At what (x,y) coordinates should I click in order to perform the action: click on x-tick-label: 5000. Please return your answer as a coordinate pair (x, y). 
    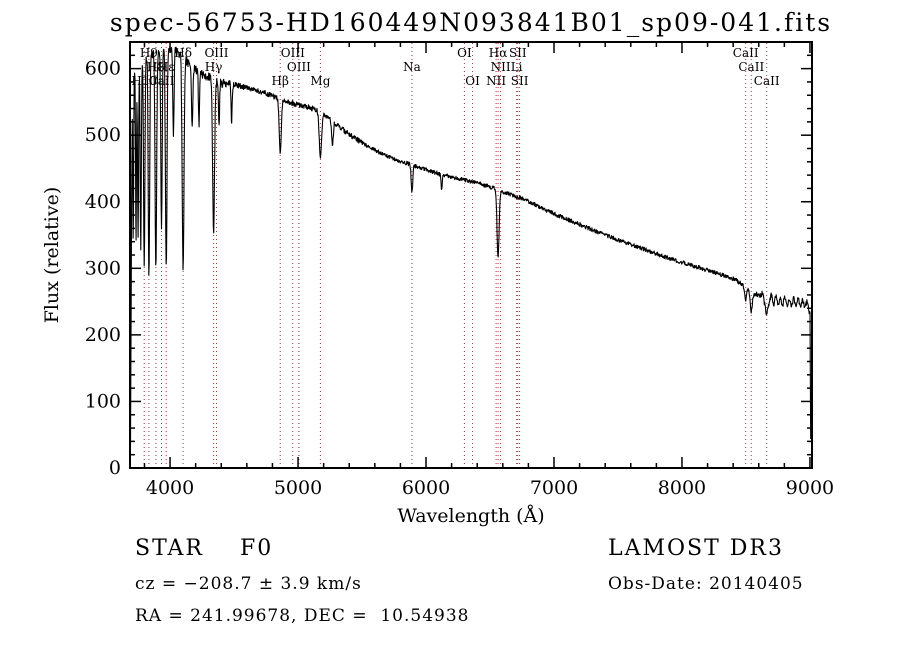
    Looking at the image, I should click on (298, 488).